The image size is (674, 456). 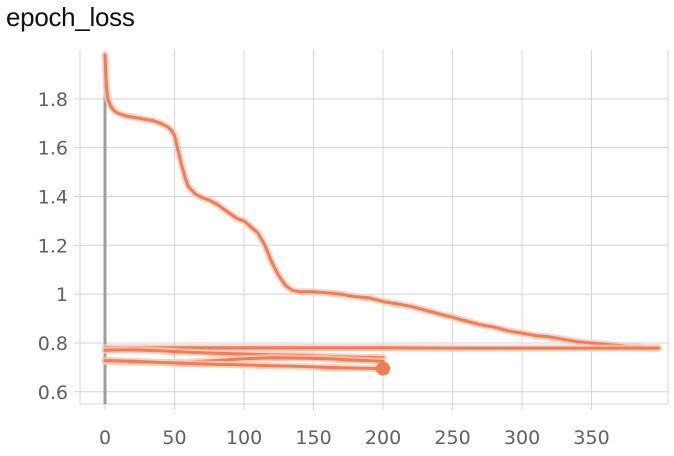 I want to click on x-tick-label: 250, so click(x=452, y=438).